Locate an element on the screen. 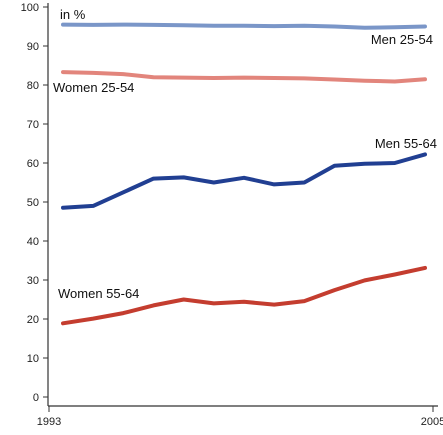  series-label-women-25-54: Women 25-54 is located at coordinates (93, 87).